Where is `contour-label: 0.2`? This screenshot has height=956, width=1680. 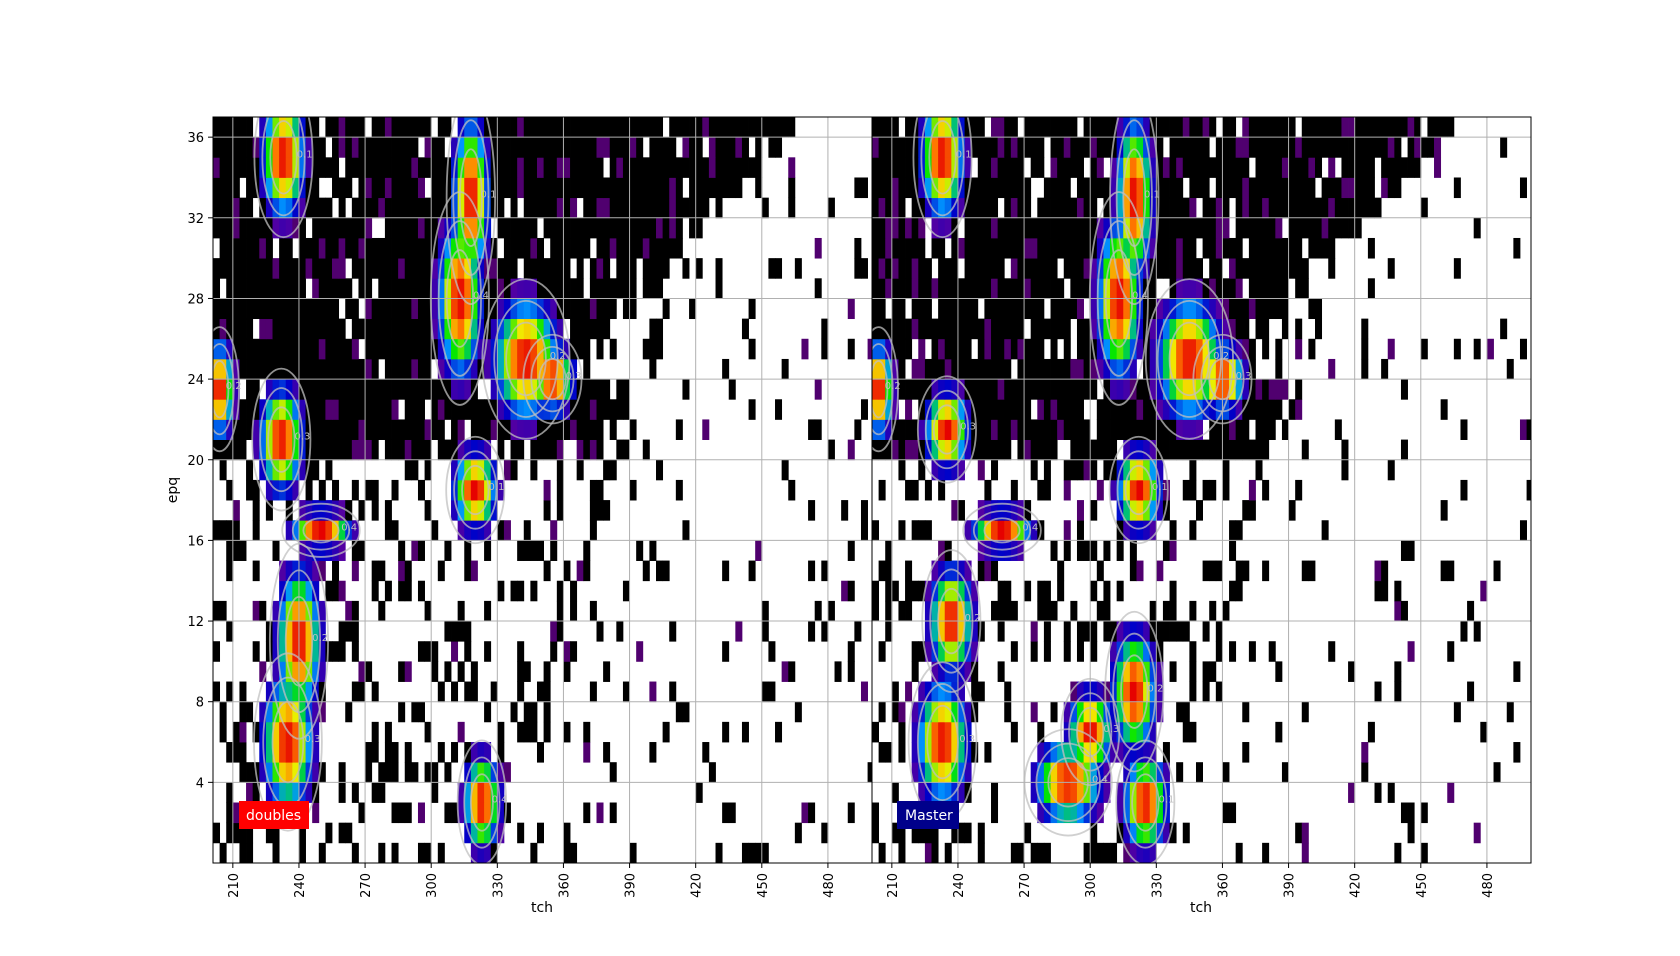 contour-label: 0.2 is located at coordinates (893, 386).